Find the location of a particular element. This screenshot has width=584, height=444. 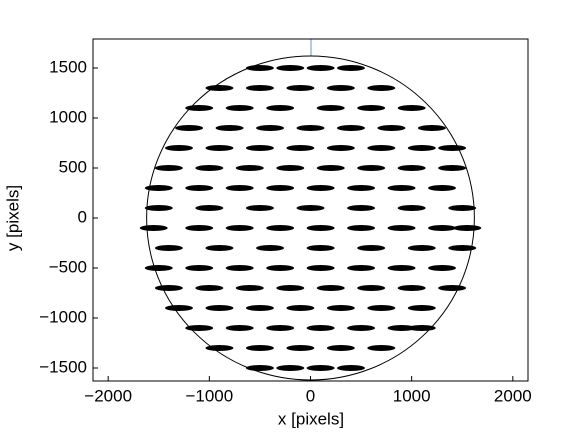

y-tick-label: −500 is located at coordinates (68, 266).